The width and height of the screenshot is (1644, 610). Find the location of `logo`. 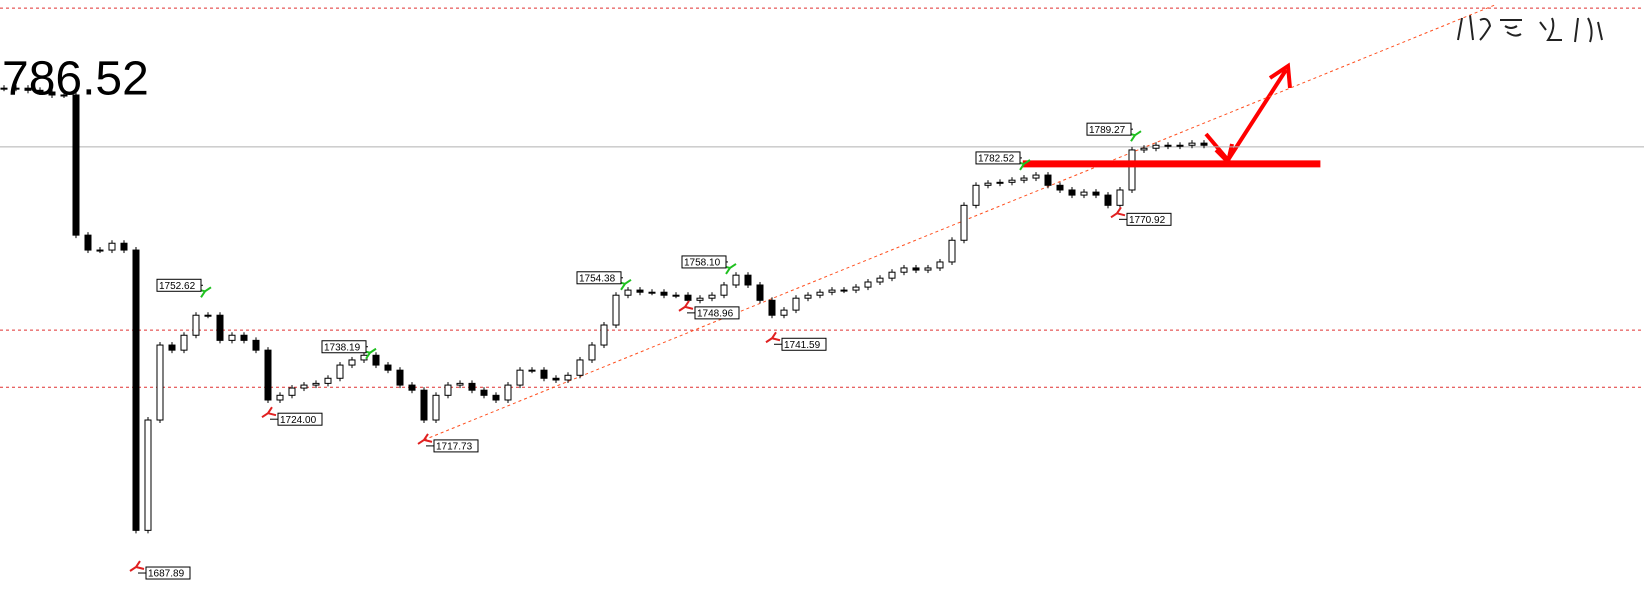

logo is located at coordinates (1530, 28).